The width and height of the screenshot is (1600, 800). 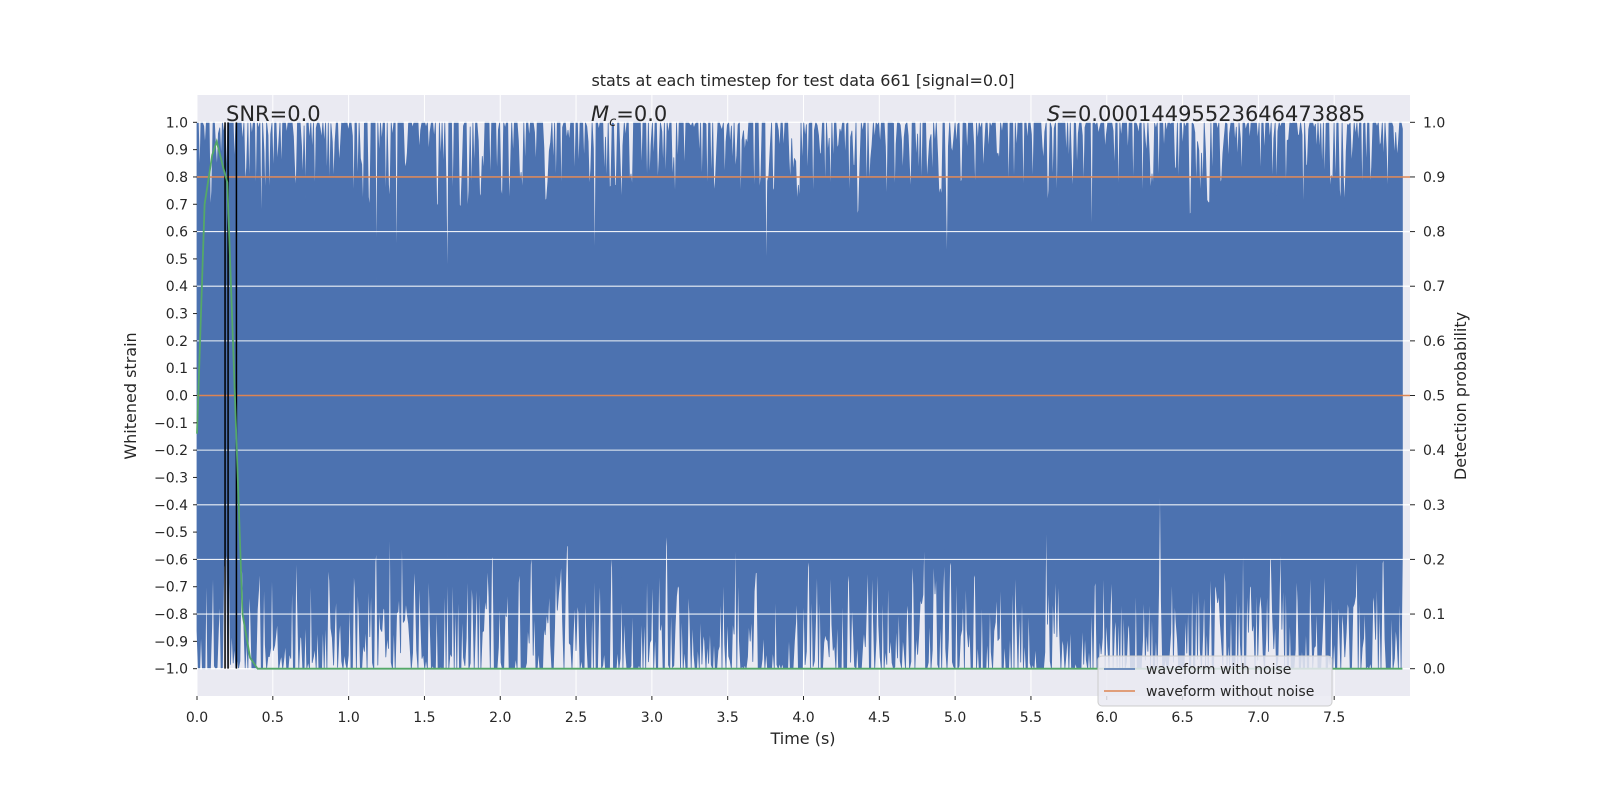 What do you see at coordinates (1434, 123) in the screenshot?
I see `y2-tick-label: 1.0` at bounding box center [1434, 123].